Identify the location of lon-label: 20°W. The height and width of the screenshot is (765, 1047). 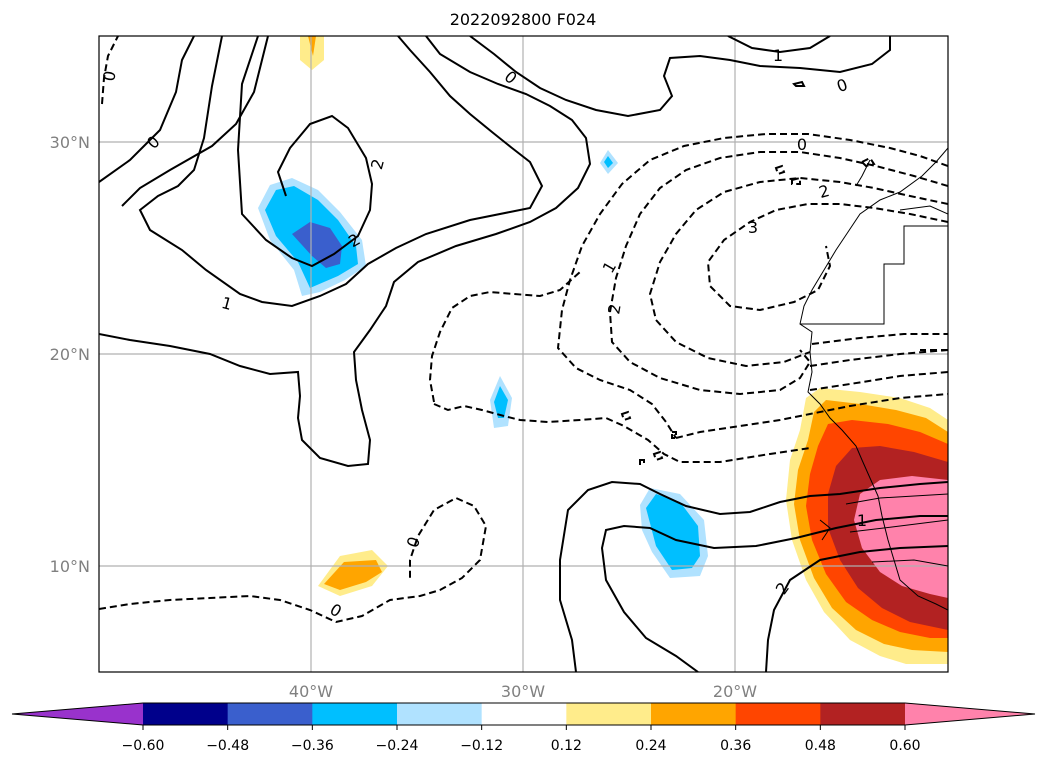
(735, 691).